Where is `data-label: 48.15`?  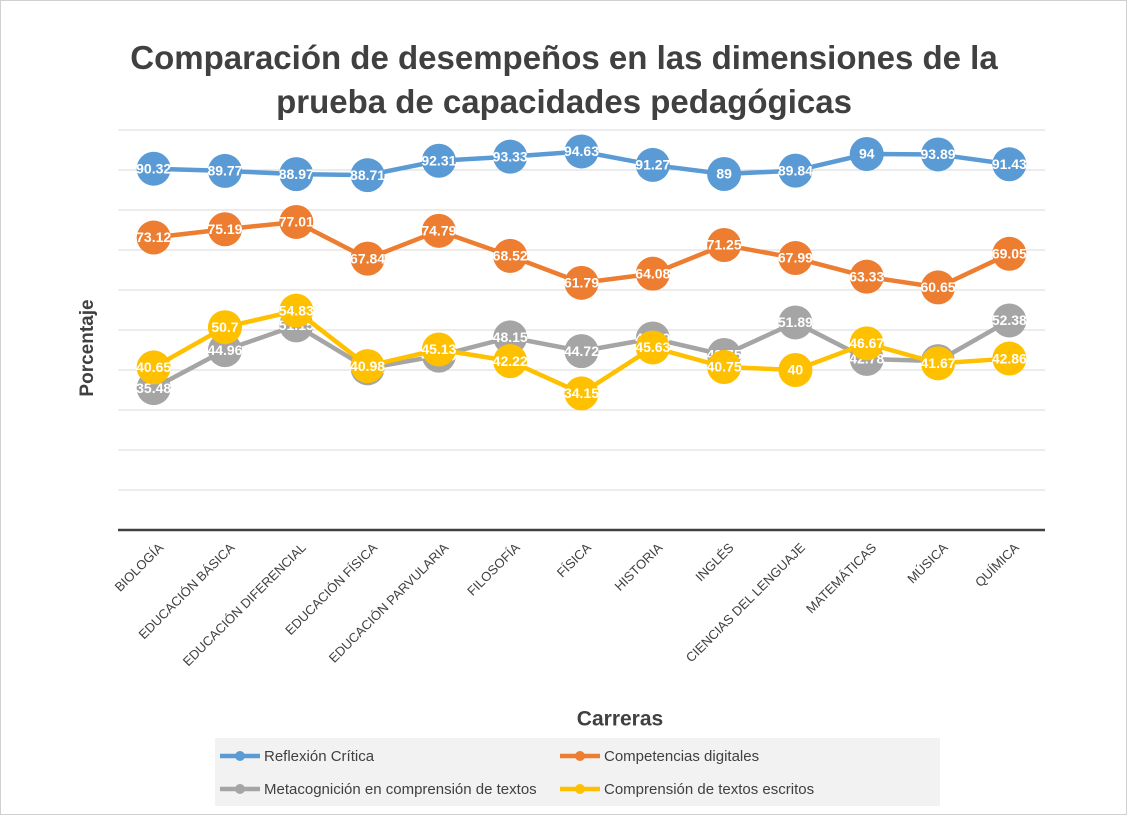 data-label: 48.15 is located at coordinates (510, 337).